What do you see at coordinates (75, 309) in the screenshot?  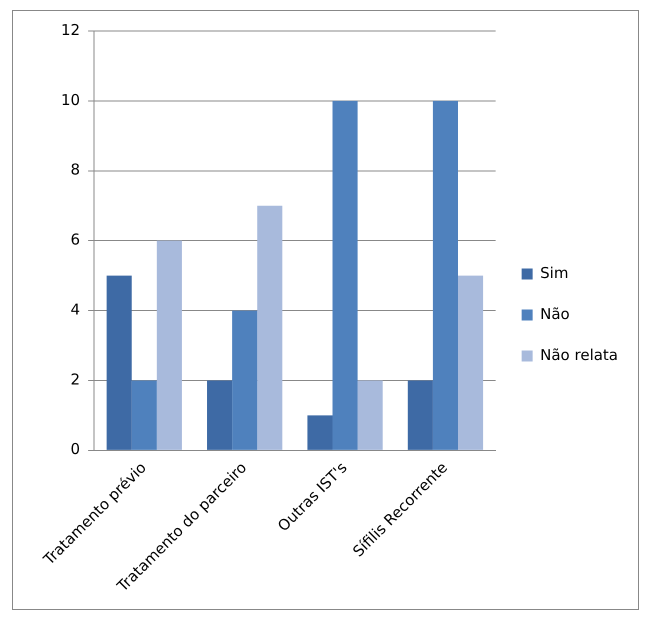 I see `y-tick-label: 4` at bounding box center [75, 309].